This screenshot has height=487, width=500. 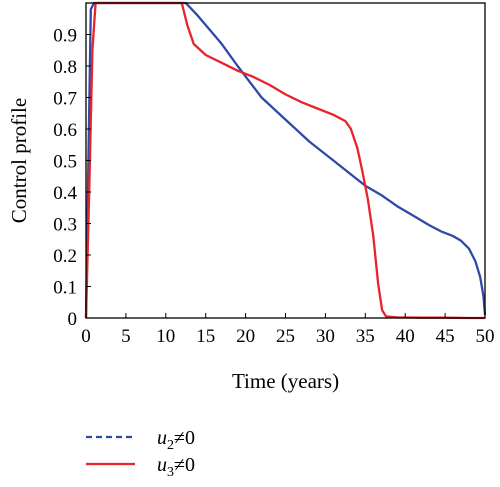 What do you see at coordinates (445, 336) in the screenshot?
I see `x-tick-label: 45` at bounding box center [445, 336].